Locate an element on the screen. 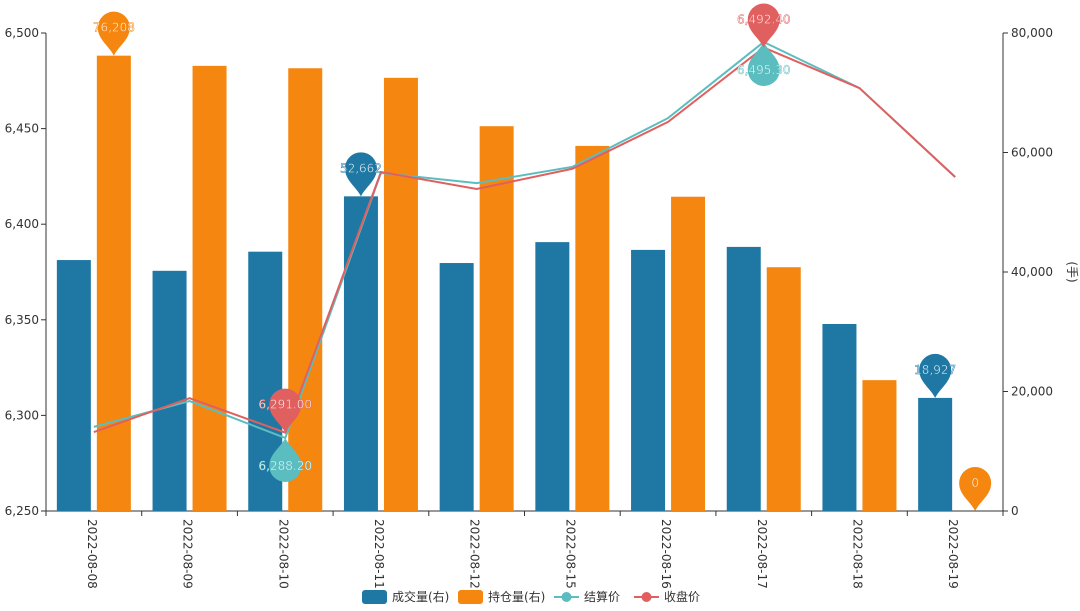  marker-label: 76,208 is located at coordinates (114, 28).